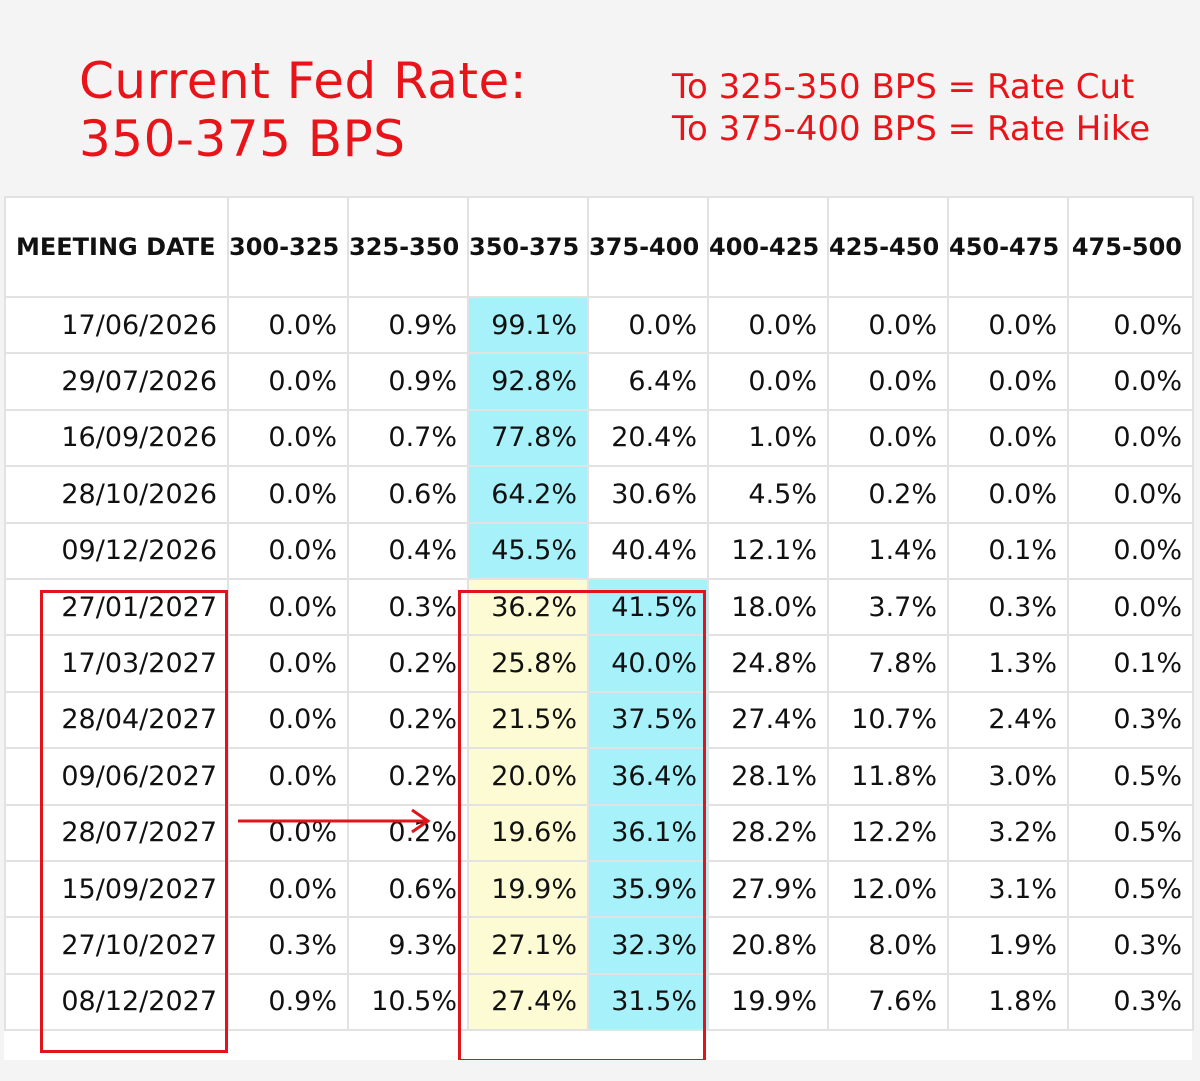 The width and height of the screenshot is (1200, 1081). Describe the element at coordinates (888, 1002) in the screenshot. I see `probability-cell-425-450: 7.6%` at that location.